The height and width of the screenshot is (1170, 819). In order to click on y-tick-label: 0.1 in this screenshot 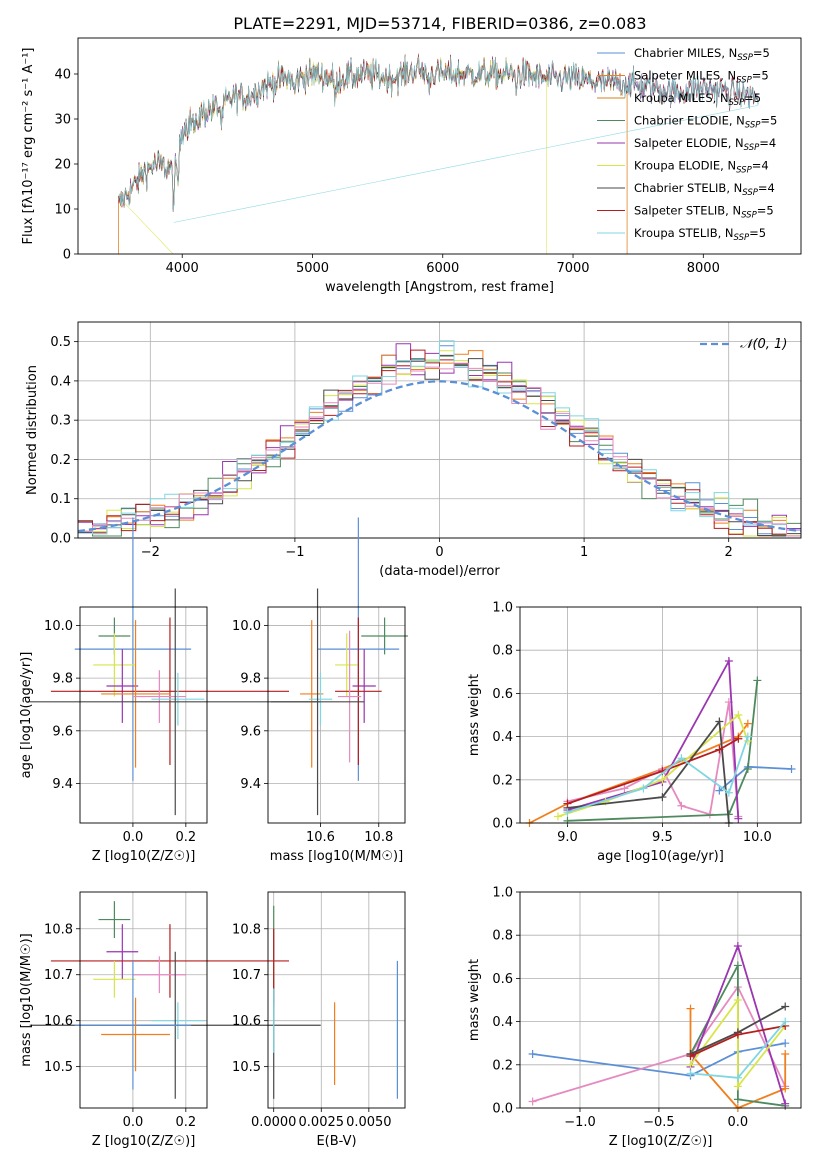, I will do `click(60, 499)`.